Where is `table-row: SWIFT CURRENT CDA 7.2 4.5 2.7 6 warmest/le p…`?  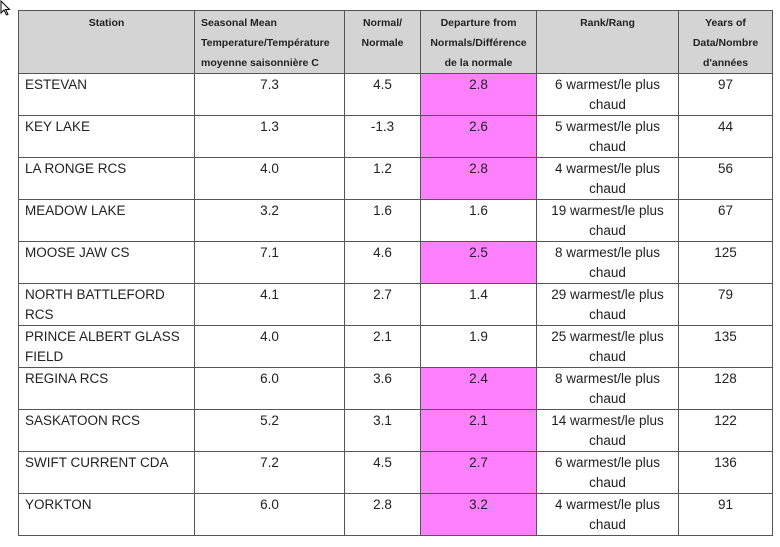
table-row: SWIFT CURRENT CDA 7.2 4.5 2.7 6 warmest/le p… is located at coordinates (395, 472).